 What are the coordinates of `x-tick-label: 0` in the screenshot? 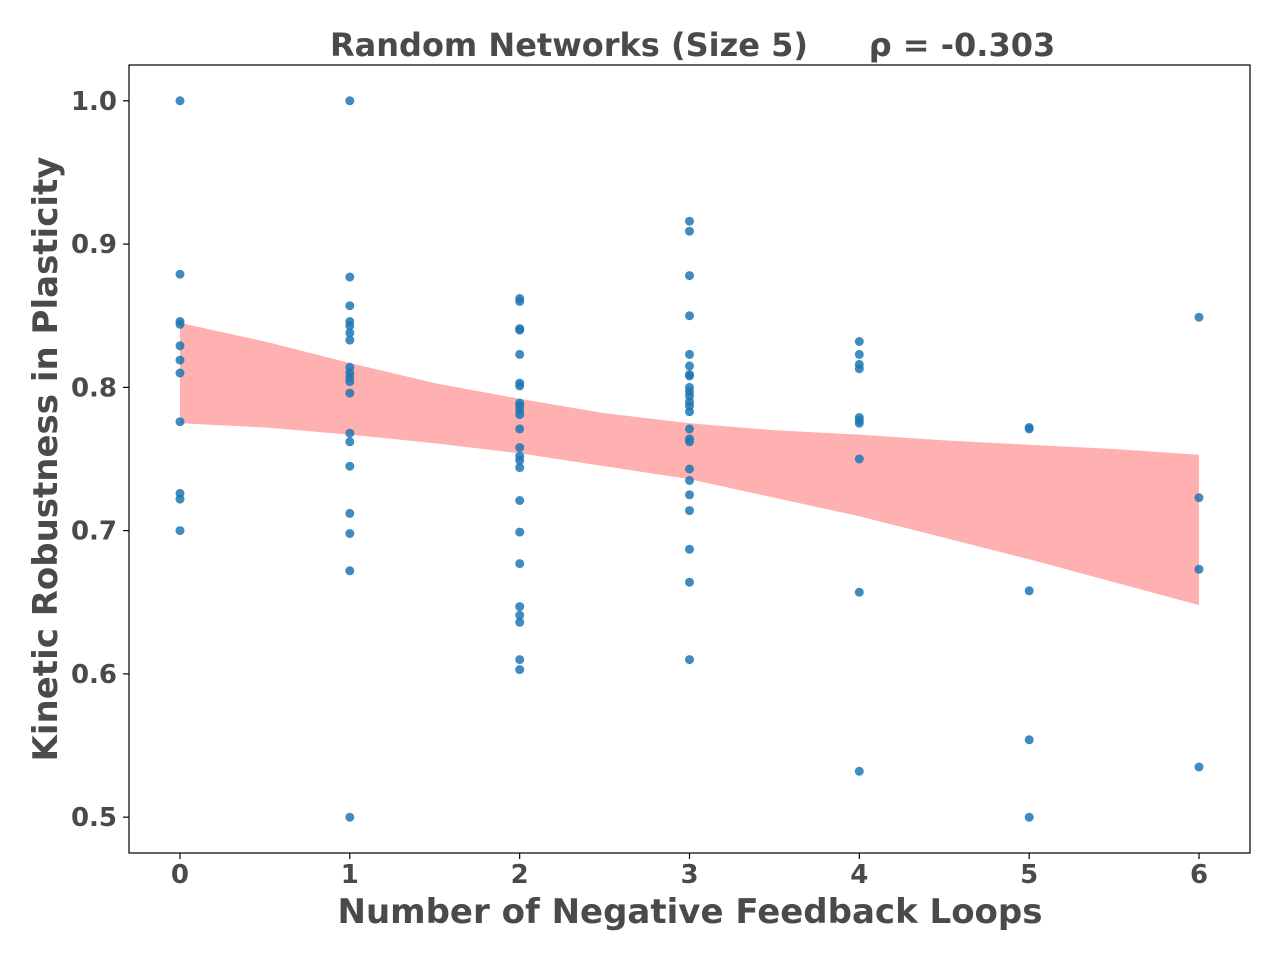 It's located at (180, 875).